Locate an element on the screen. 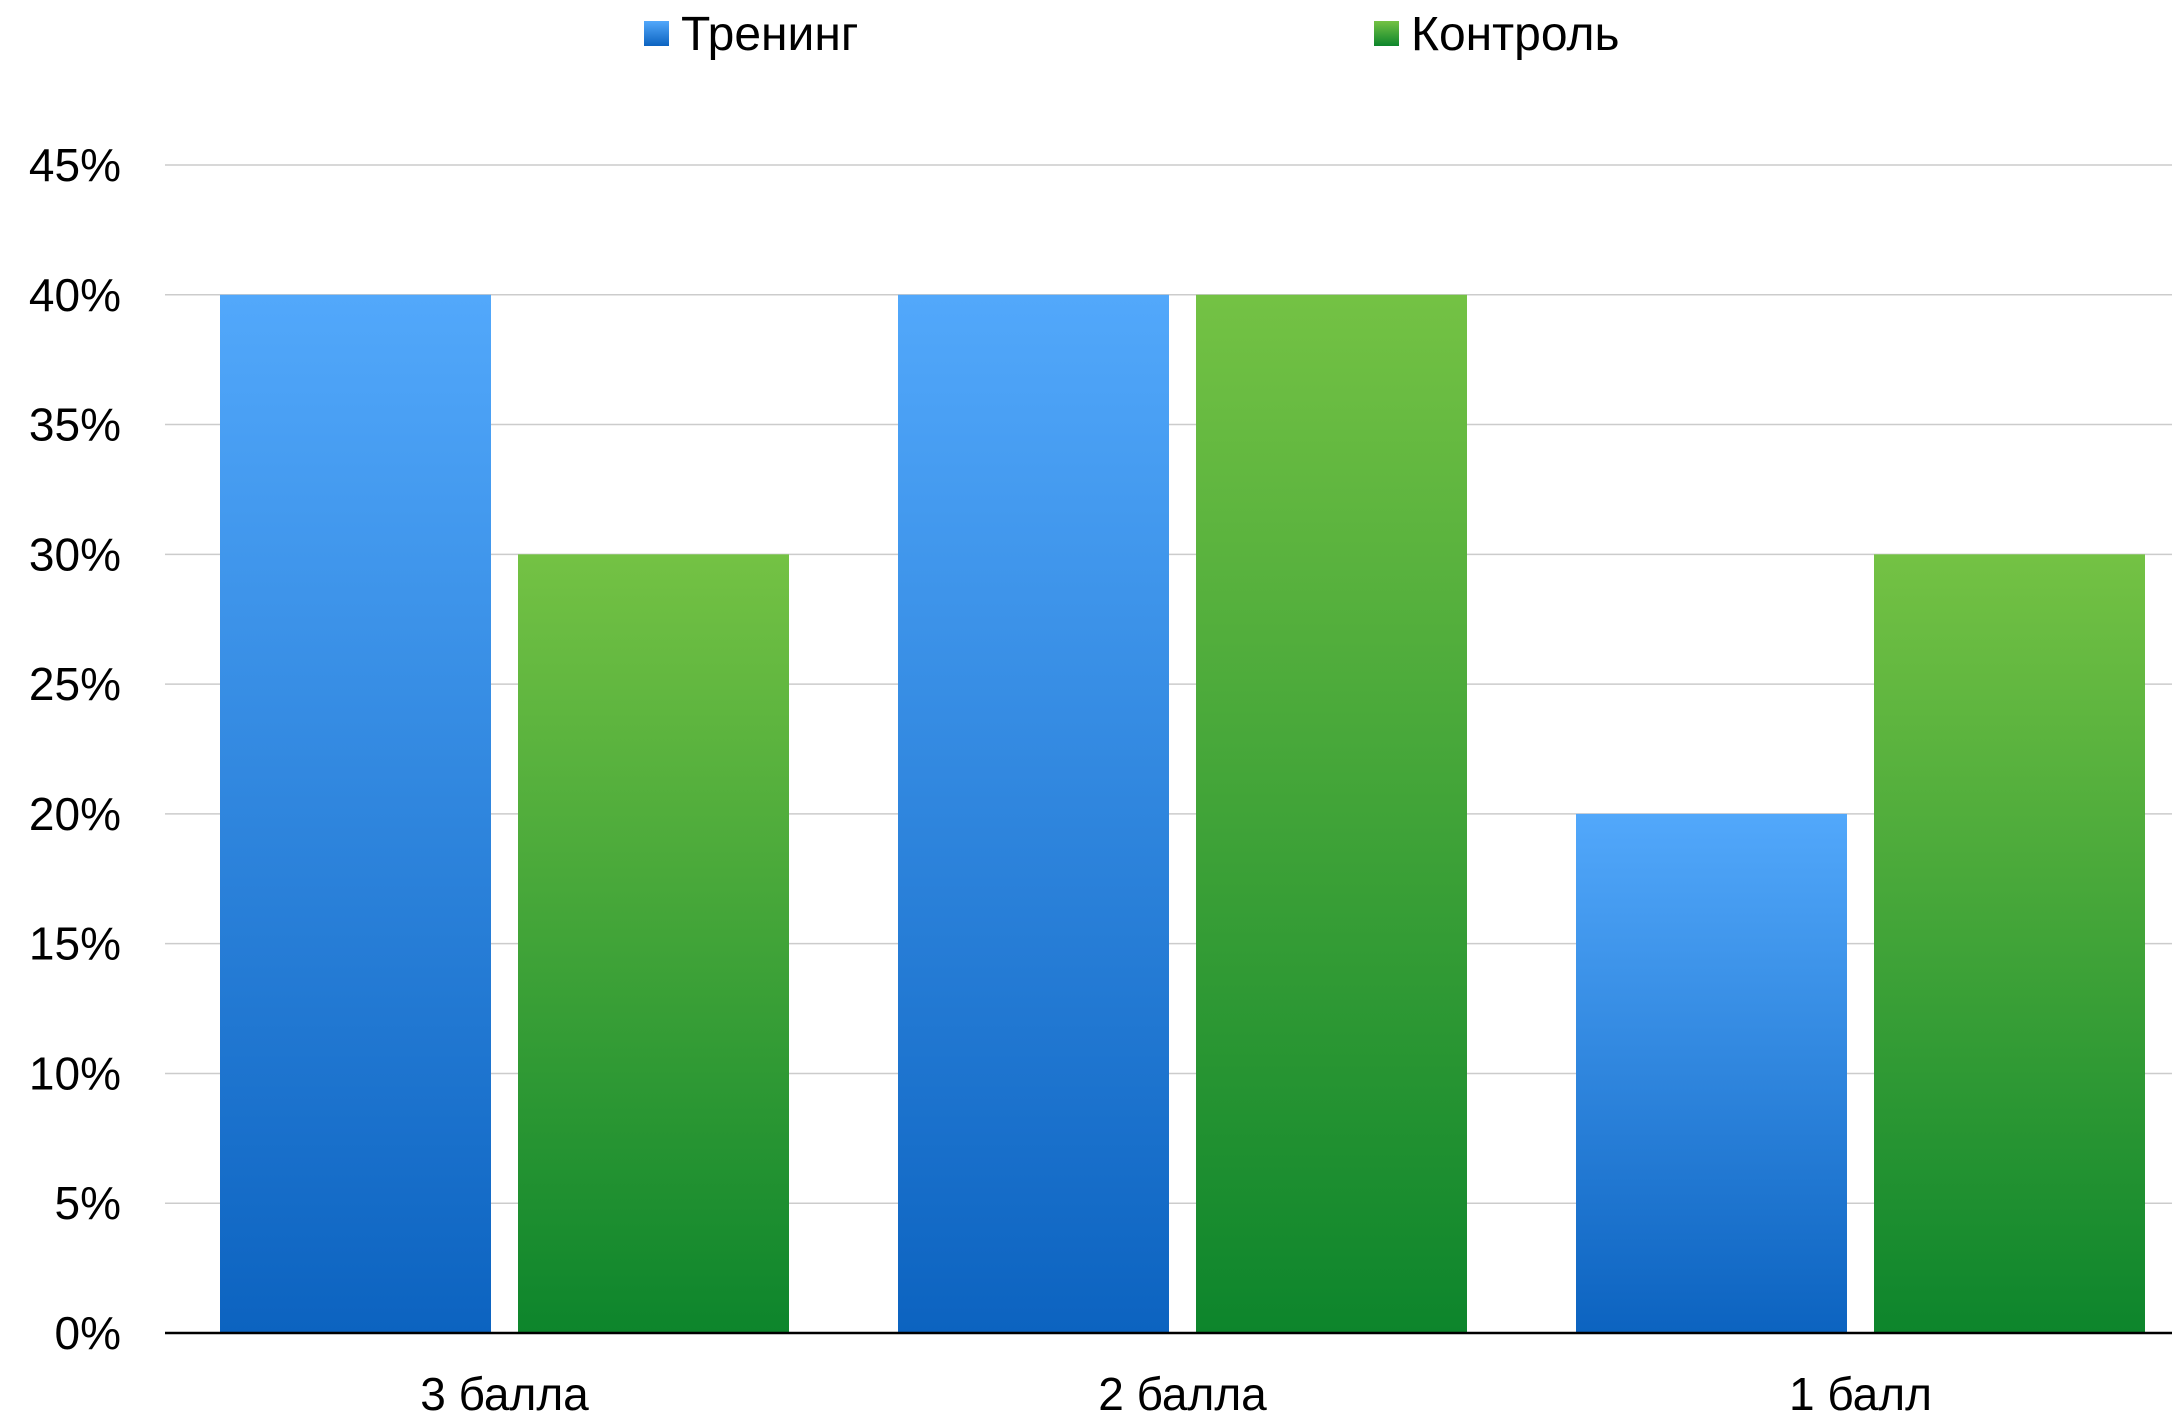 This screenshot has width=2172, height=1416. y-tick-label: 10% is located at coordinates (75, 1073).